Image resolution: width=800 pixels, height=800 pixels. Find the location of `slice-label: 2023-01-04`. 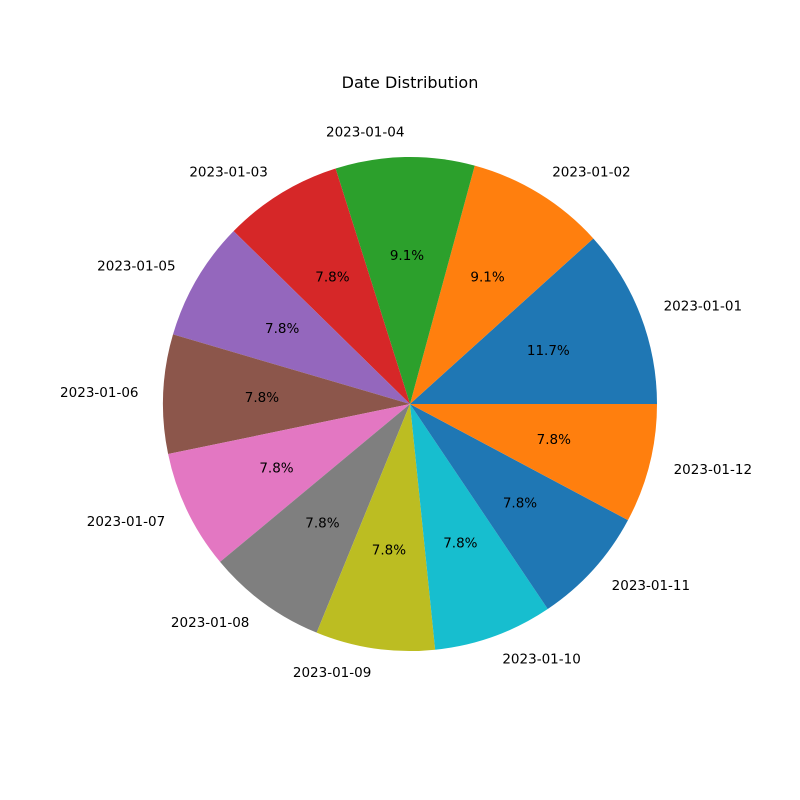

slice-label: 2023-01-04 is located at coordinates (365, 132).